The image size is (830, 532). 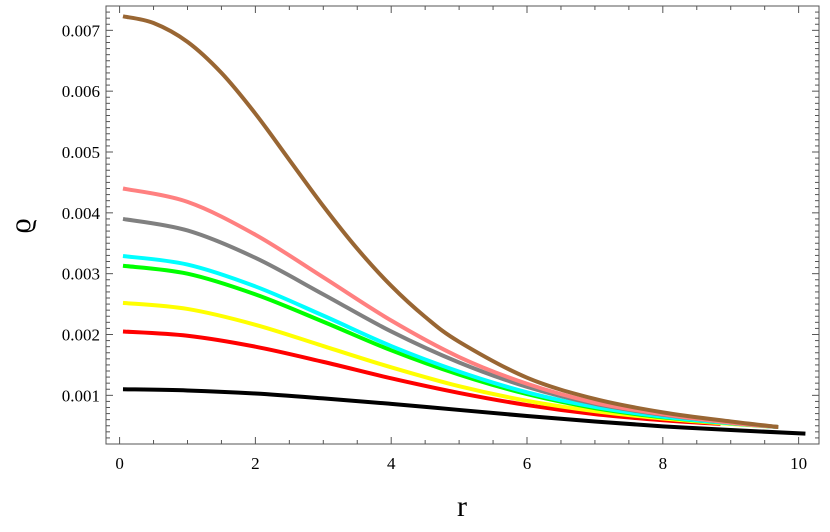 What do you see at coordinates (462, 506) in the screenshot?
I see `x-axis-title: r` at bounding box center [462, 506].